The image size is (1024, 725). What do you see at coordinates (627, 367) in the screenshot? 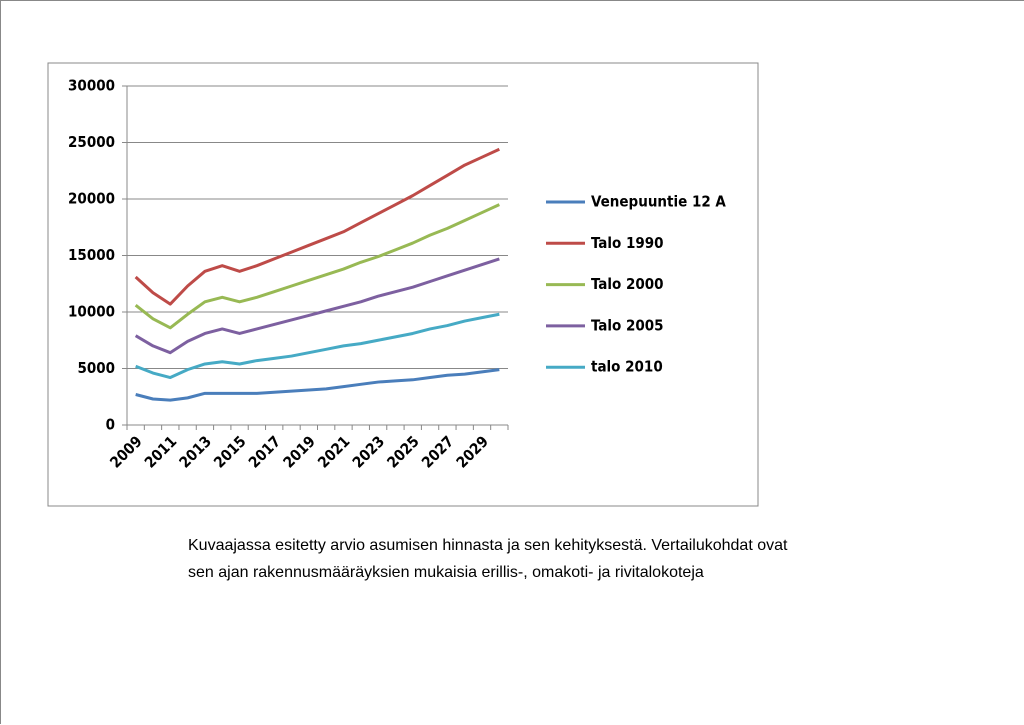
I see `legend-label: talo 2010` at bounding box center [627, 367].